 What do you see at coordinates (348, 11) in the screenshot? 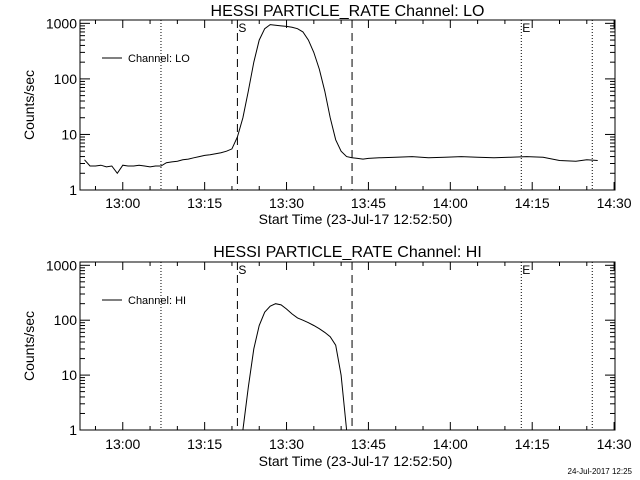
I see `chart-title: HESSI PARTICLE_RATE Channel: LO` at bounding box center [348, 11].